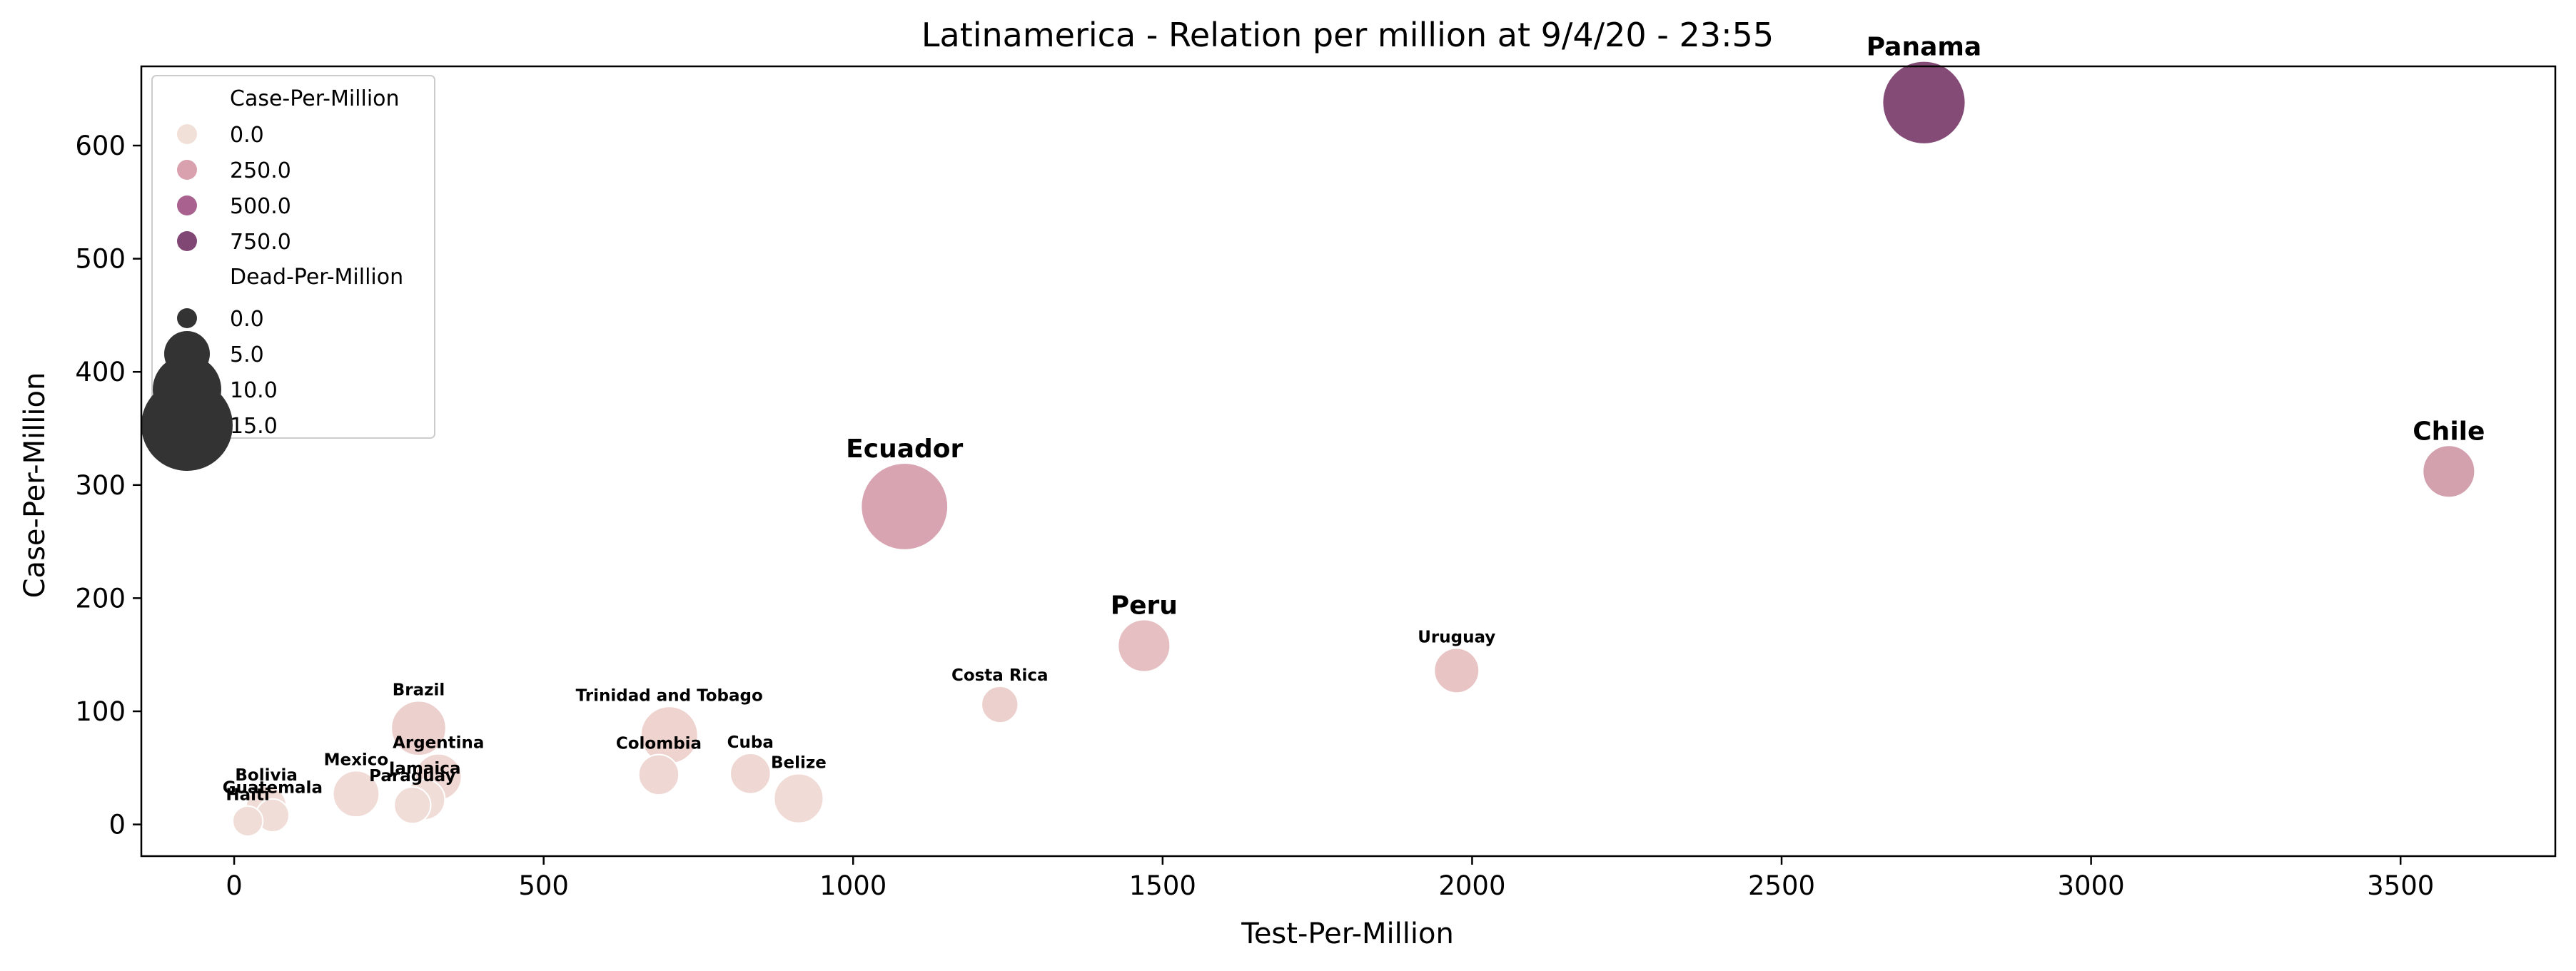  What do you see at coordinates (543, 885) in the screenshot?
I see `x-tick-label: 500` at bounding box center [543, 885].